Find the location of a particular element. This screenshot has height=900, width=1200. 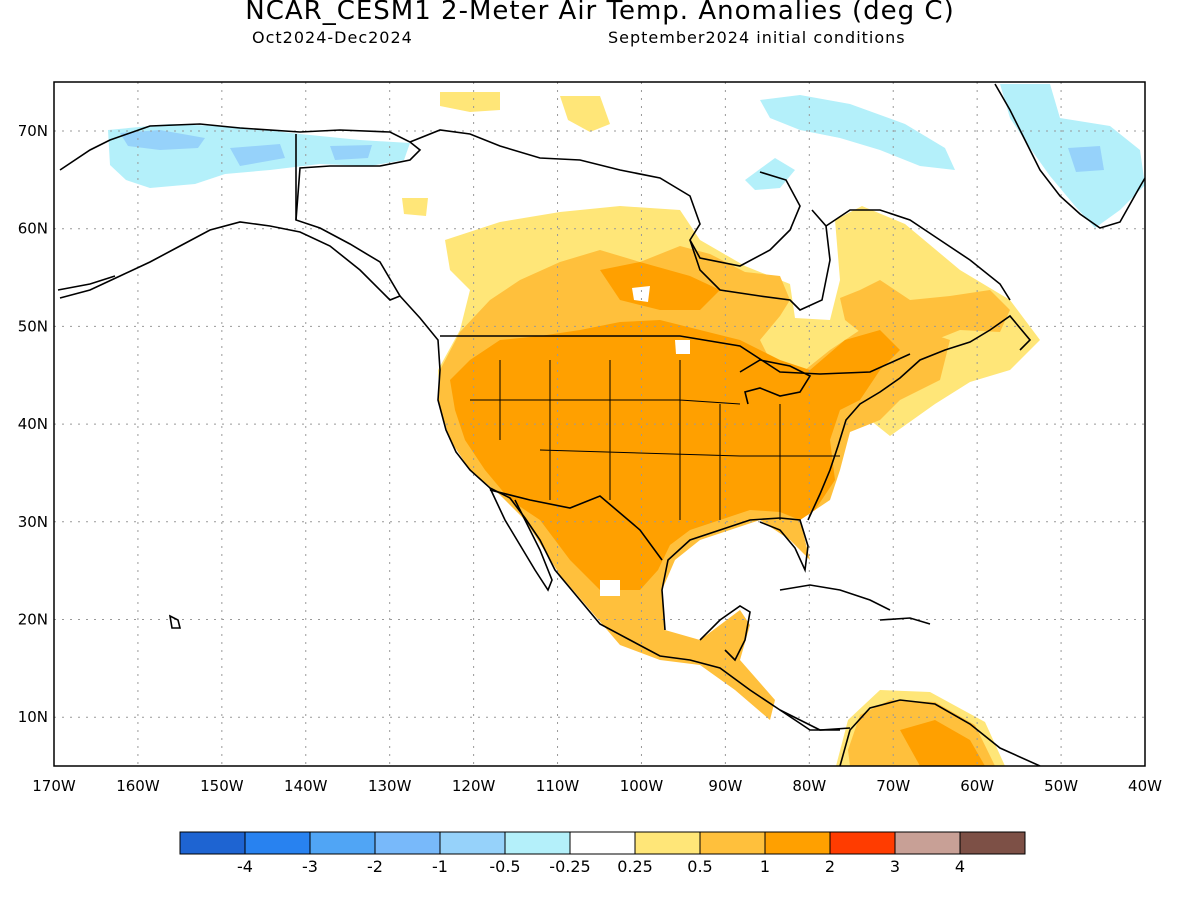

warm-region-strong-prairies is located at coordinates (660, 286).